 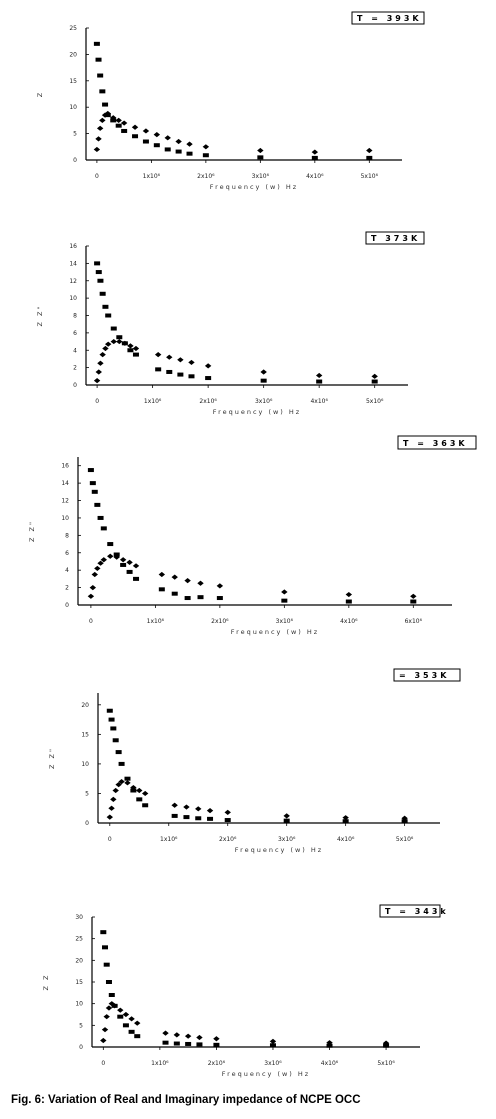 What do you see at coordinates (395, 238) in the screenshot?
I see `temperature-label-box: T 373K` at bounding box center [395, 238].